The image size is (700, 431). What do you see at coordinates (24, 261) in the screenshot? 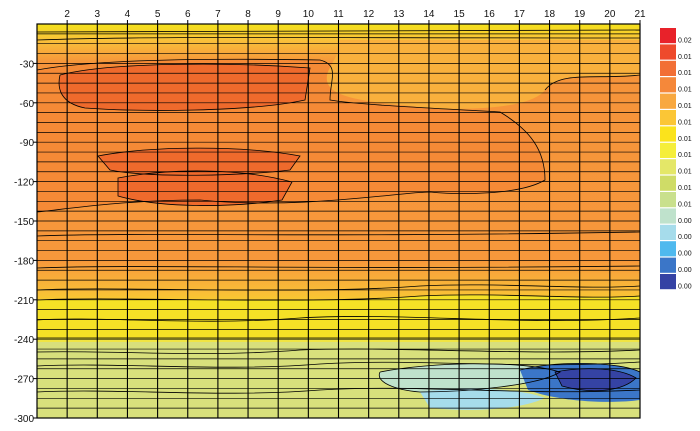
I see `y-tick-label: -180` at bounding box center [24, 261].